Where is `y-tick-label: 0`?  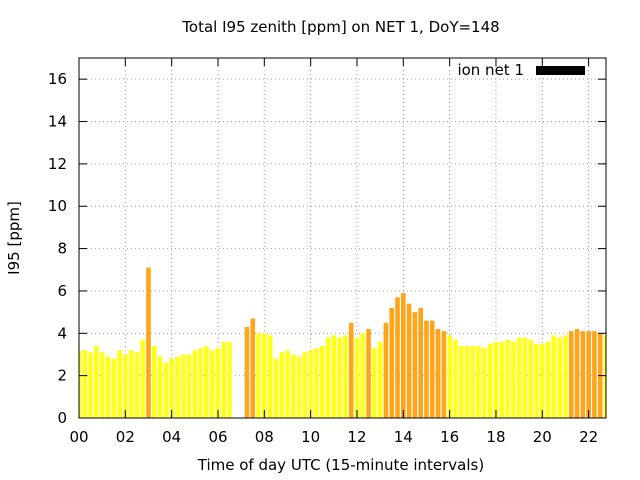 y-tick-label: 0 is located at coordinates (62, 418).